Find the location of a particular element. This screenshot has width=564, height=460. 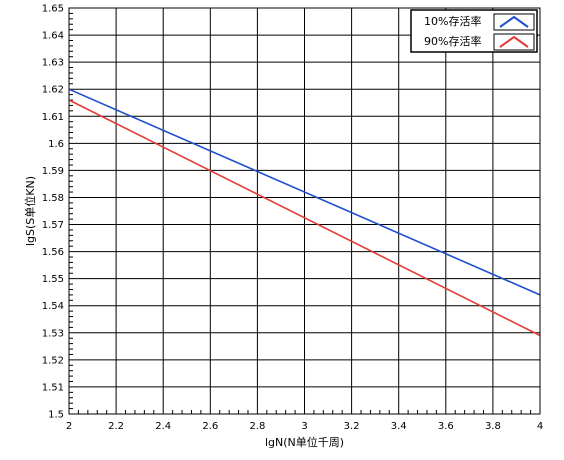

y-axis-title: lgS(S单位KN) is located at coordinates (30, 211).